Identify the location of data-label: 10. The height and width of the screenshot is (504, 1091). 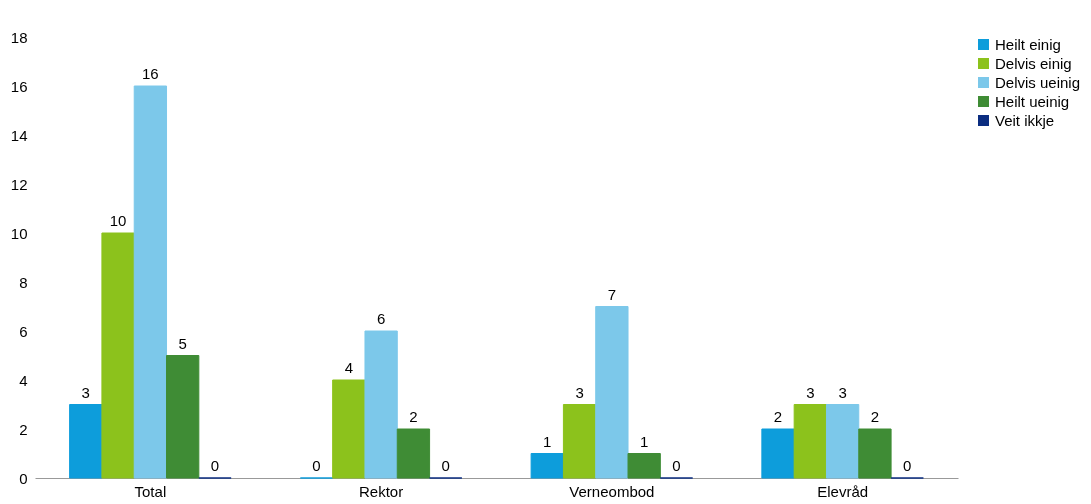
(118, 220).